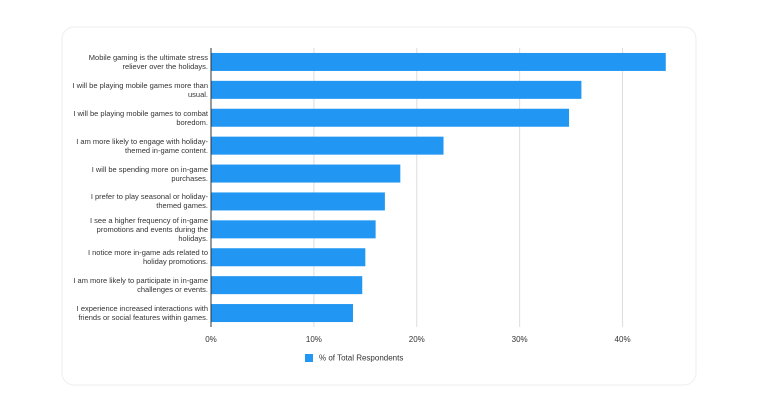  What do you see at coordinates (309, 358) in the screenshot?
I see `legend-swatch` at bounding box center [309, 358].